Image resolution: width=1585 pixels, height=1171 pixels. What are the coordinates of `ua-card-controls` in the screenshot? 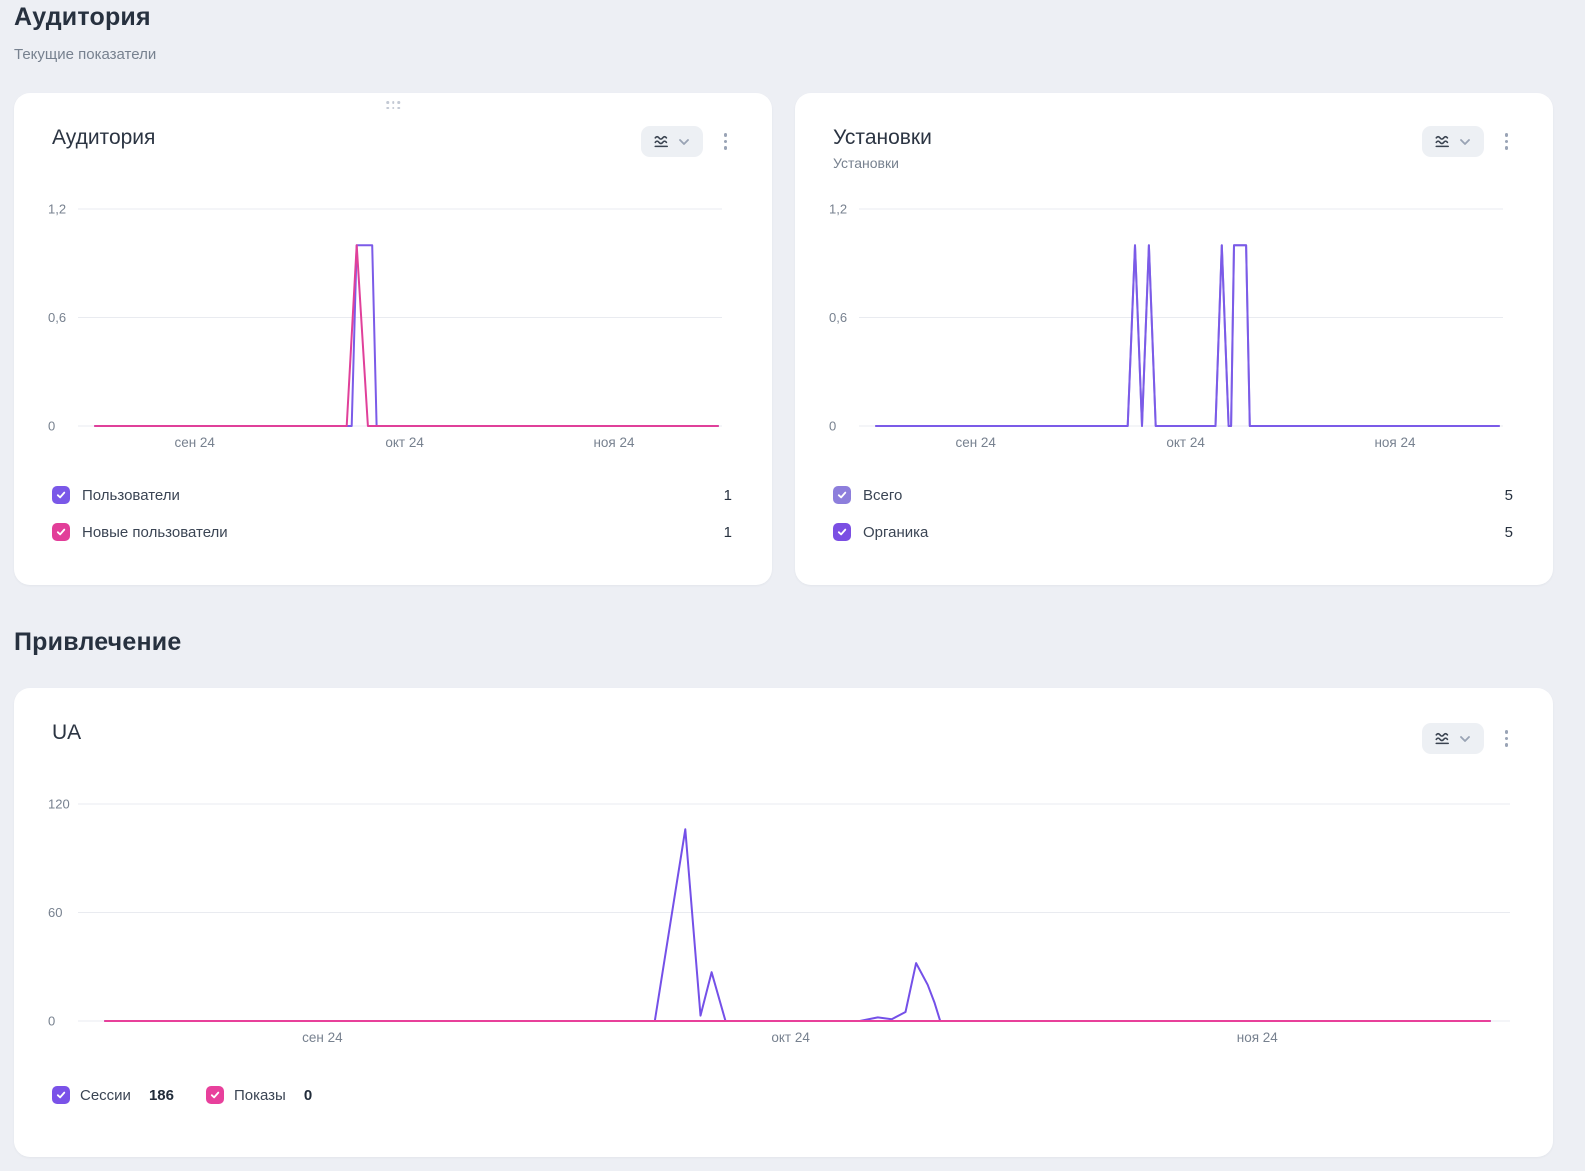 It's located at (1467, 738).